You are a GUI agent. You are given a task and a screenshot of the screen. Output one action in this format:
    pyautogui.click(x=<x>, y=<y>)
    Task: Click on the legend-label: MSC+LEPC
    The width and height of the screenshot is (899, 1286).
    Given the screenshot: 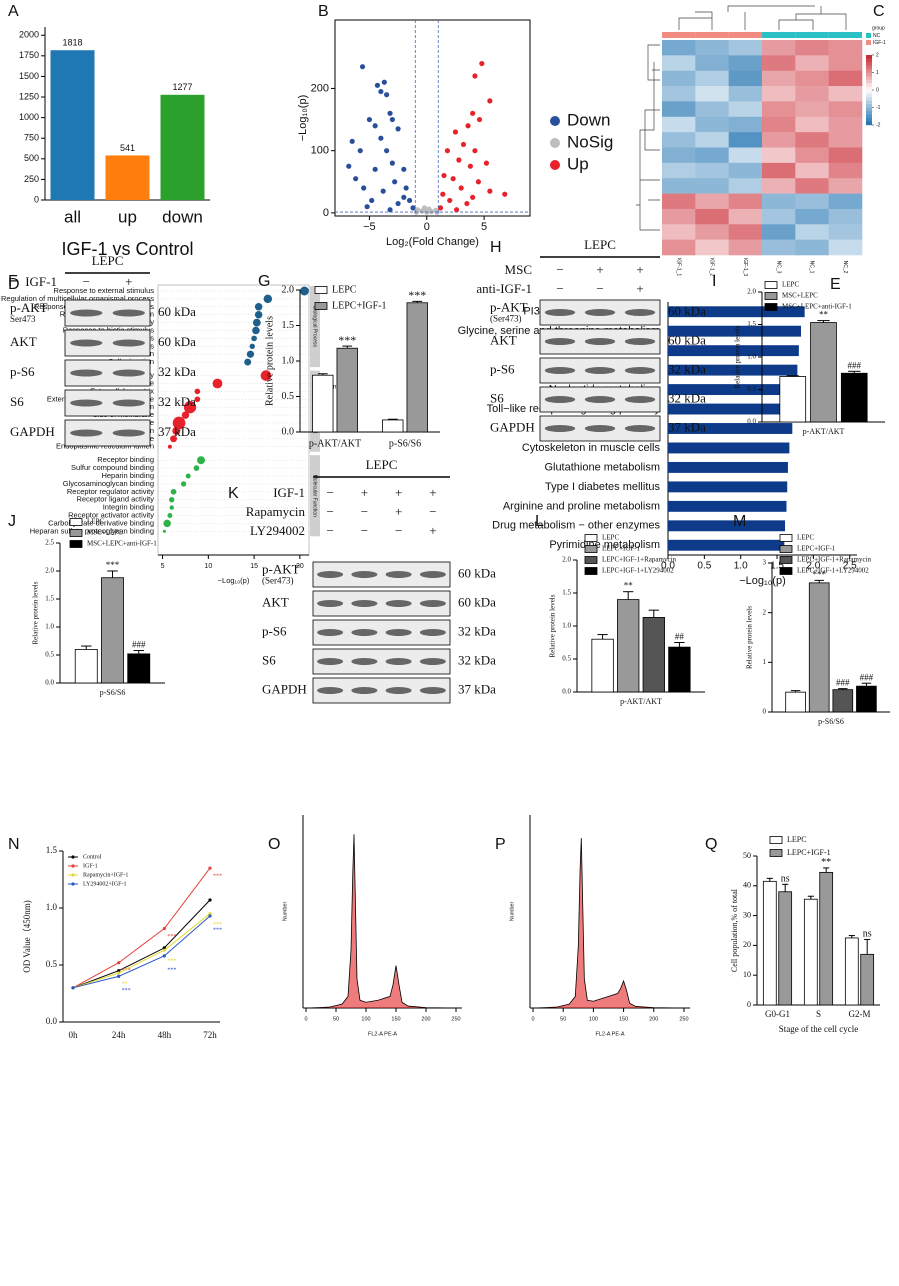 What is the action you would take?
    pyautogui.click(x=105, y=533)
    